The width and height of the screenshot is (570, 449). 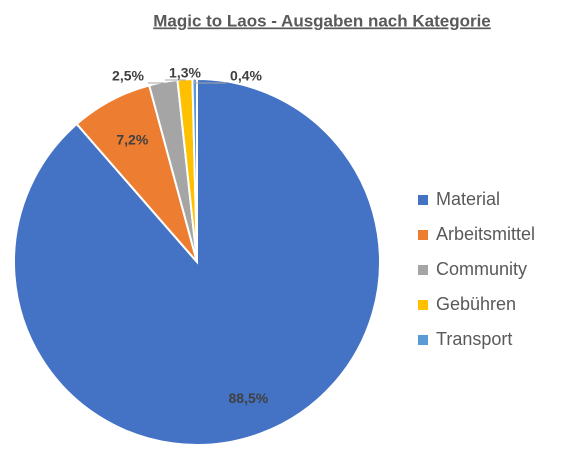 What do you see at coordinates (322, 20) in the screenshot?
I see `chart-title: Magic to Laos - Ausgaben nach Kategorie` at bounding box center [322, 20].